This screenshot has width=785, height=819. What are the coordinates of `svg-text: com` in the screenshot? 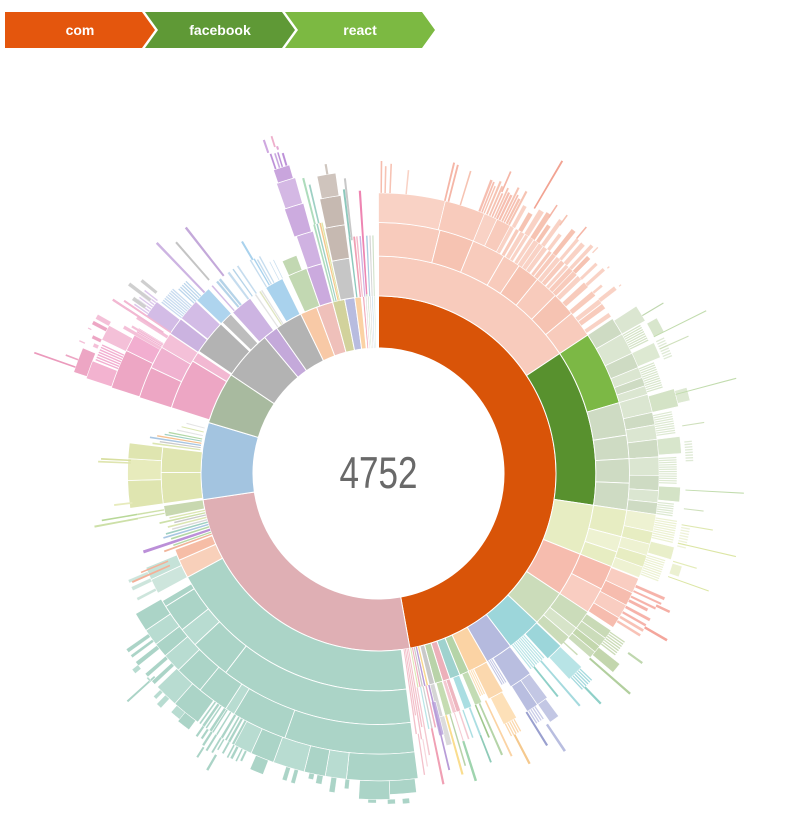 It's located at (80, 30).